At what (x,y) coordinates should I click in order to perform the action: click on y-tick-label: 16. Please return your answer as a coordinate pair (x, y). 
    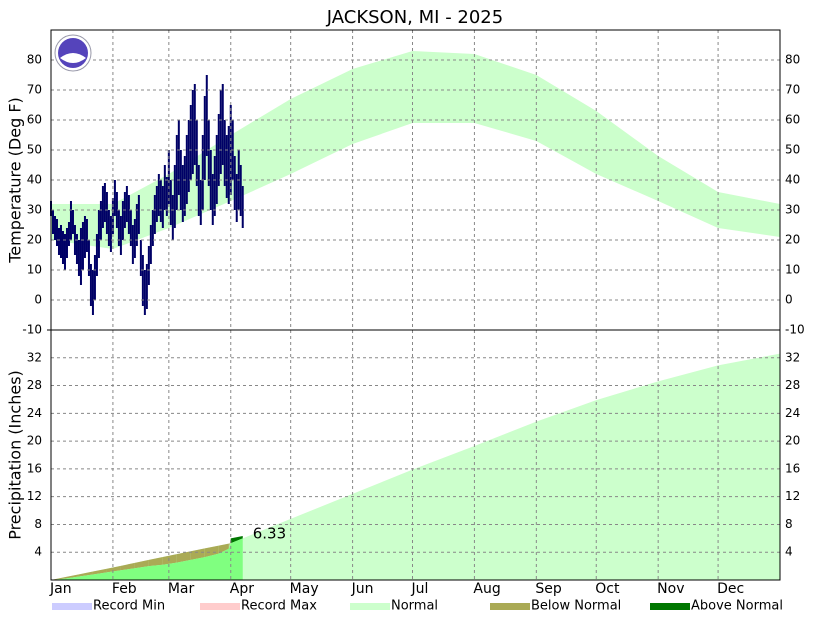
    Looking at the image, I should click on (34, 468).